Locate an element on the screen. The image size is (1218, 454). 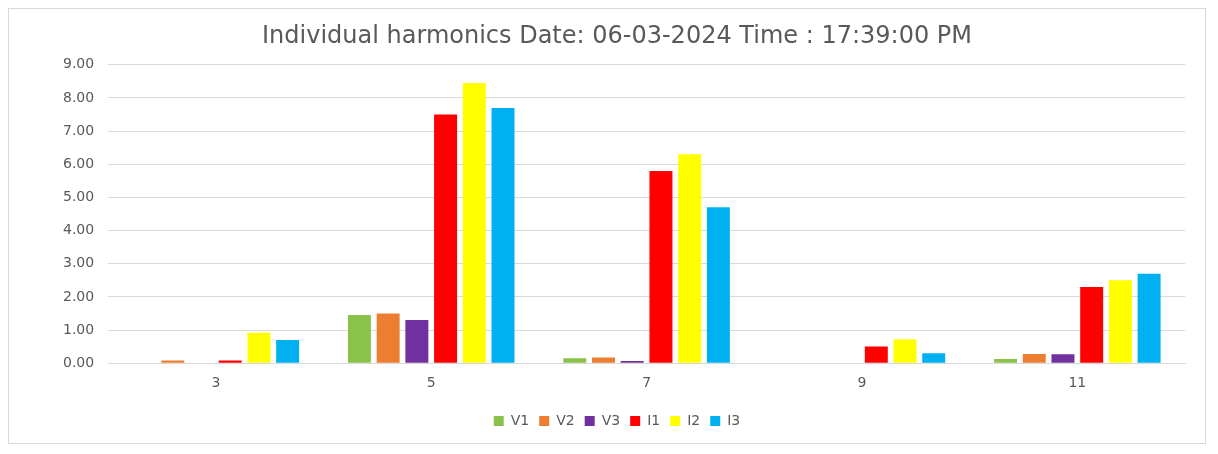
y-tick-label: 9.00 is located at coordinates (79, 63).